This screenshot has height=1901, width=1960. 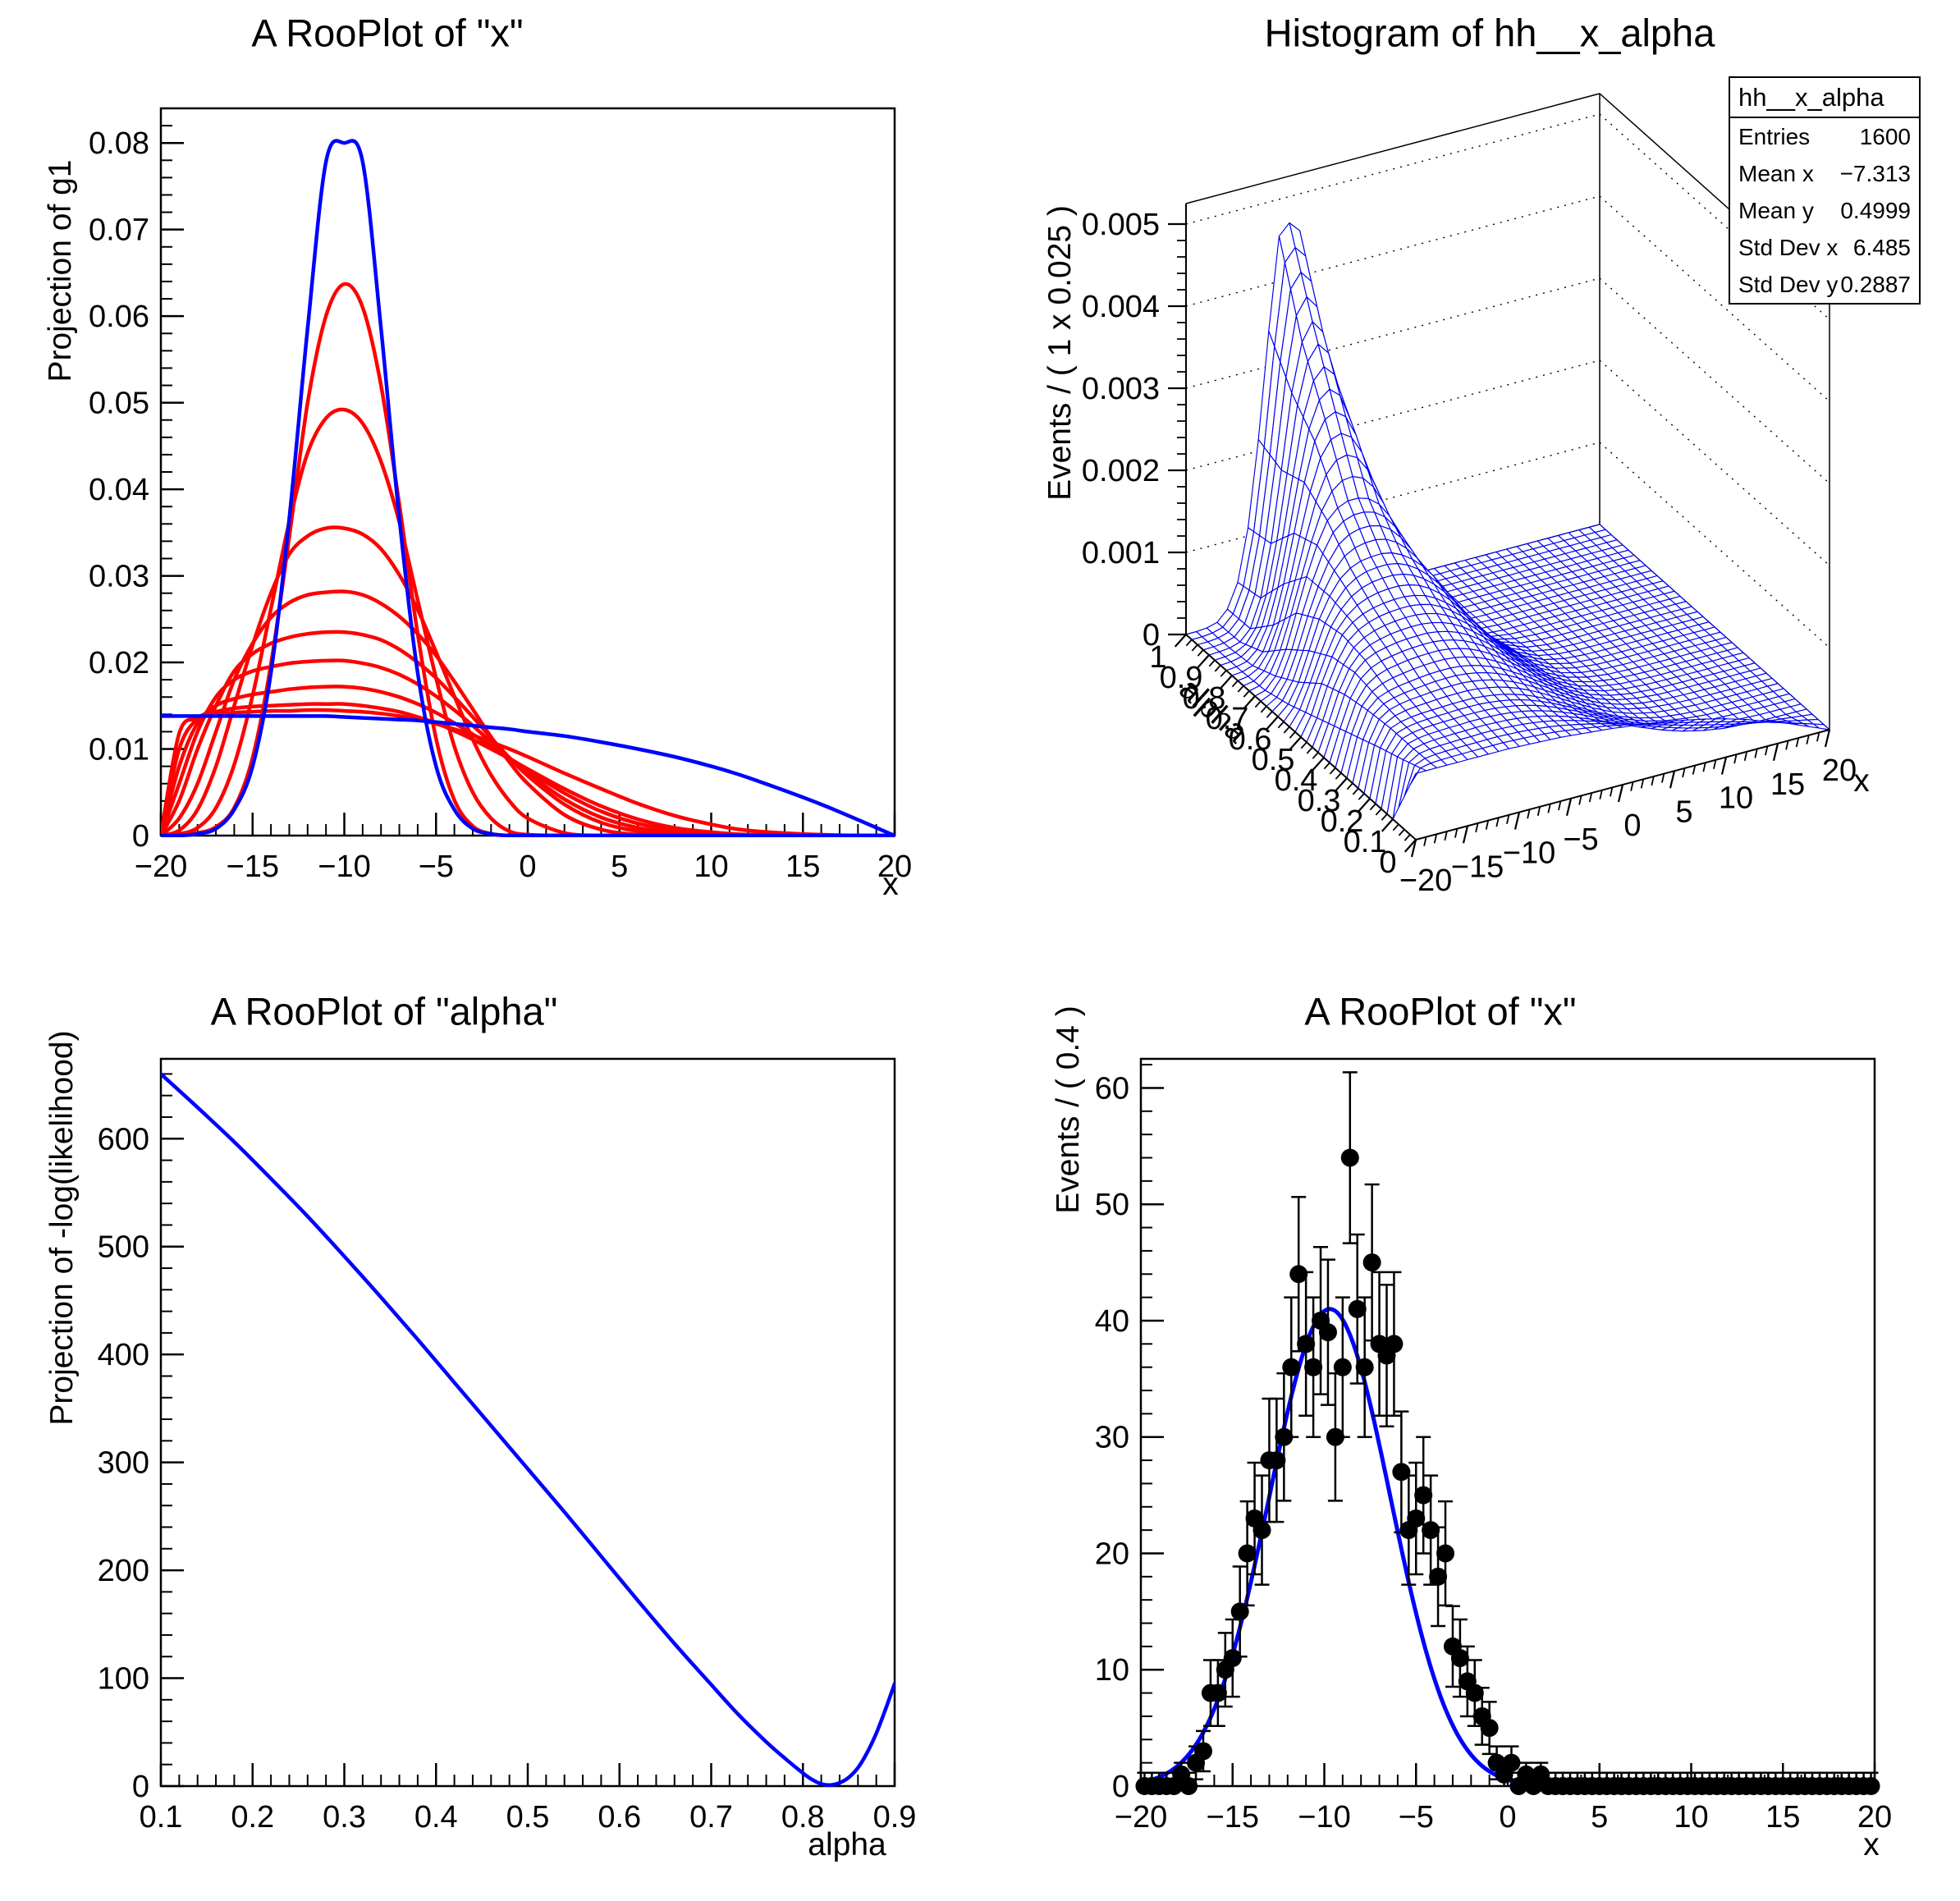 What do you see at coordinates (1112, 1438) in the screenshot?
I see `svg-text: 30` at bounding box center [1112, 1438].